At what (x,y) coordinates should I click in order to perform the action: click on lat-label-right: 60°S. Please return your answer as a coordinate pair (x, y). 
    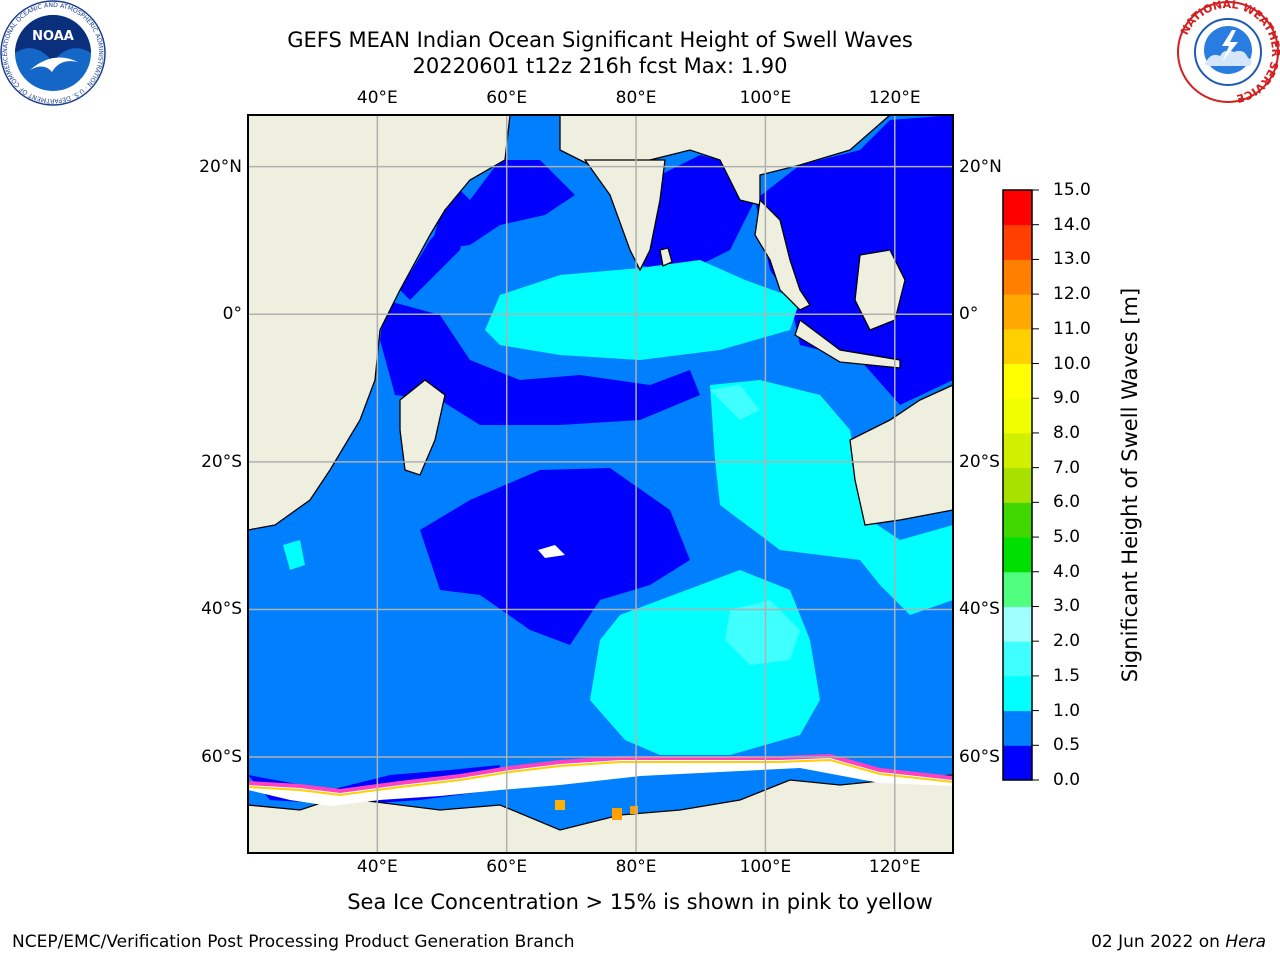
    Looking at the image, I should click on (979, 757).